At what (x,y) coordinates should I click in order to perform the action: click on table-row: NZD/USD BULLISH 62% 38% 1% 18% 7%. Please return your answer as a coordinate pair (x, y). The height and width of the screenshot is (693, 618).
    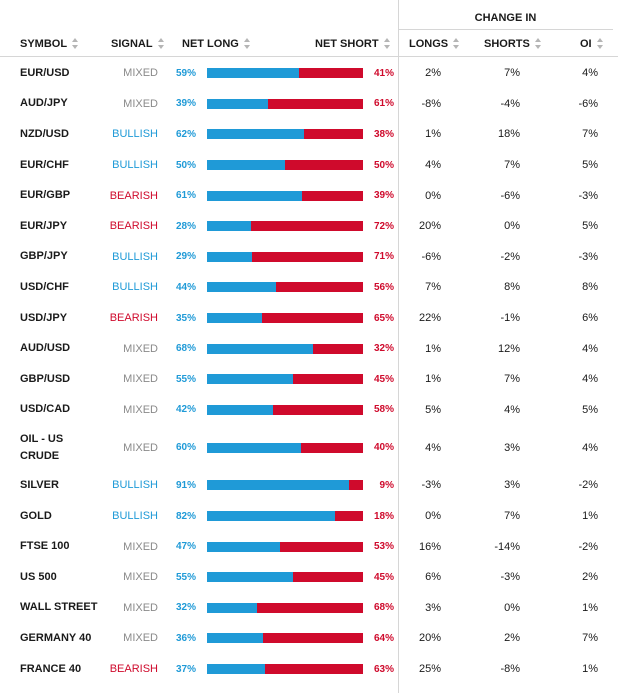
    Looking at the image, I should click on (309, 134).